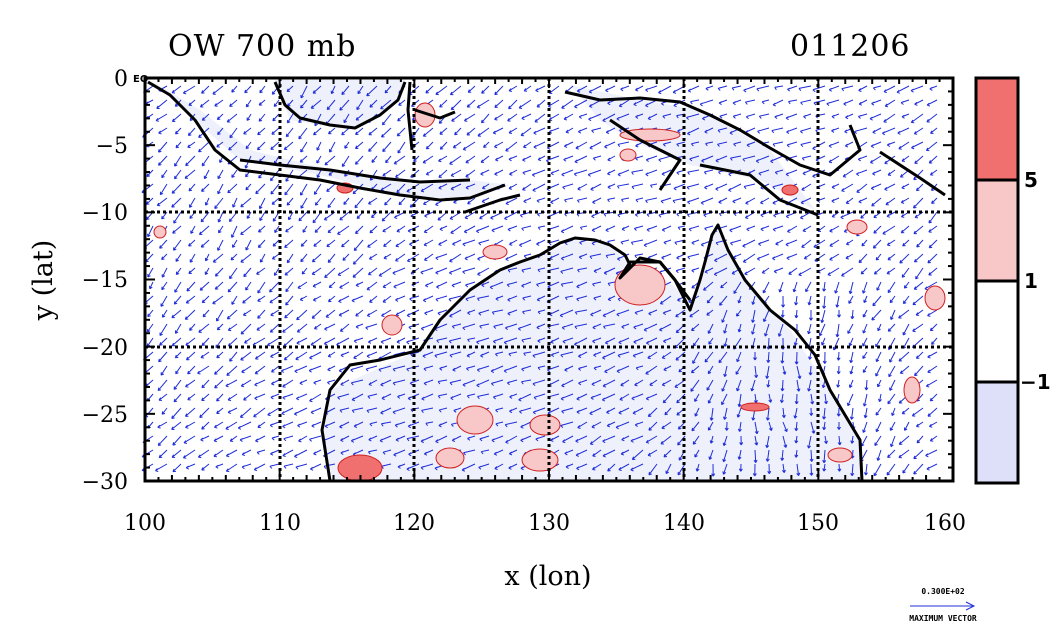 The width and height of the screenshot is (1056, 631). I want to click on colorbar: 5 1 −1, so click(1012, 280).